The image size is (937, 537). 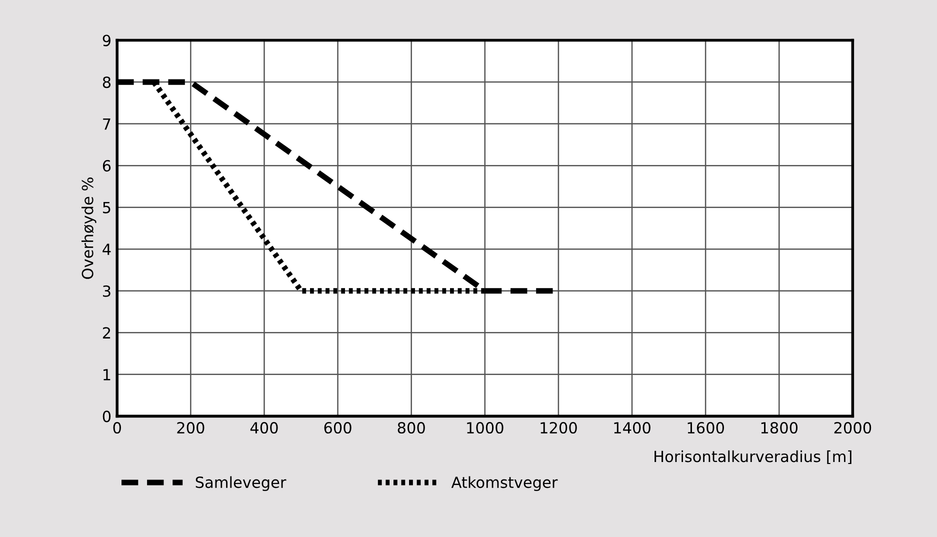 What do you see at coordinates (106, 124) in the screenshot?
I see `y-tick-label: 7` at bounding box center [106, 124].